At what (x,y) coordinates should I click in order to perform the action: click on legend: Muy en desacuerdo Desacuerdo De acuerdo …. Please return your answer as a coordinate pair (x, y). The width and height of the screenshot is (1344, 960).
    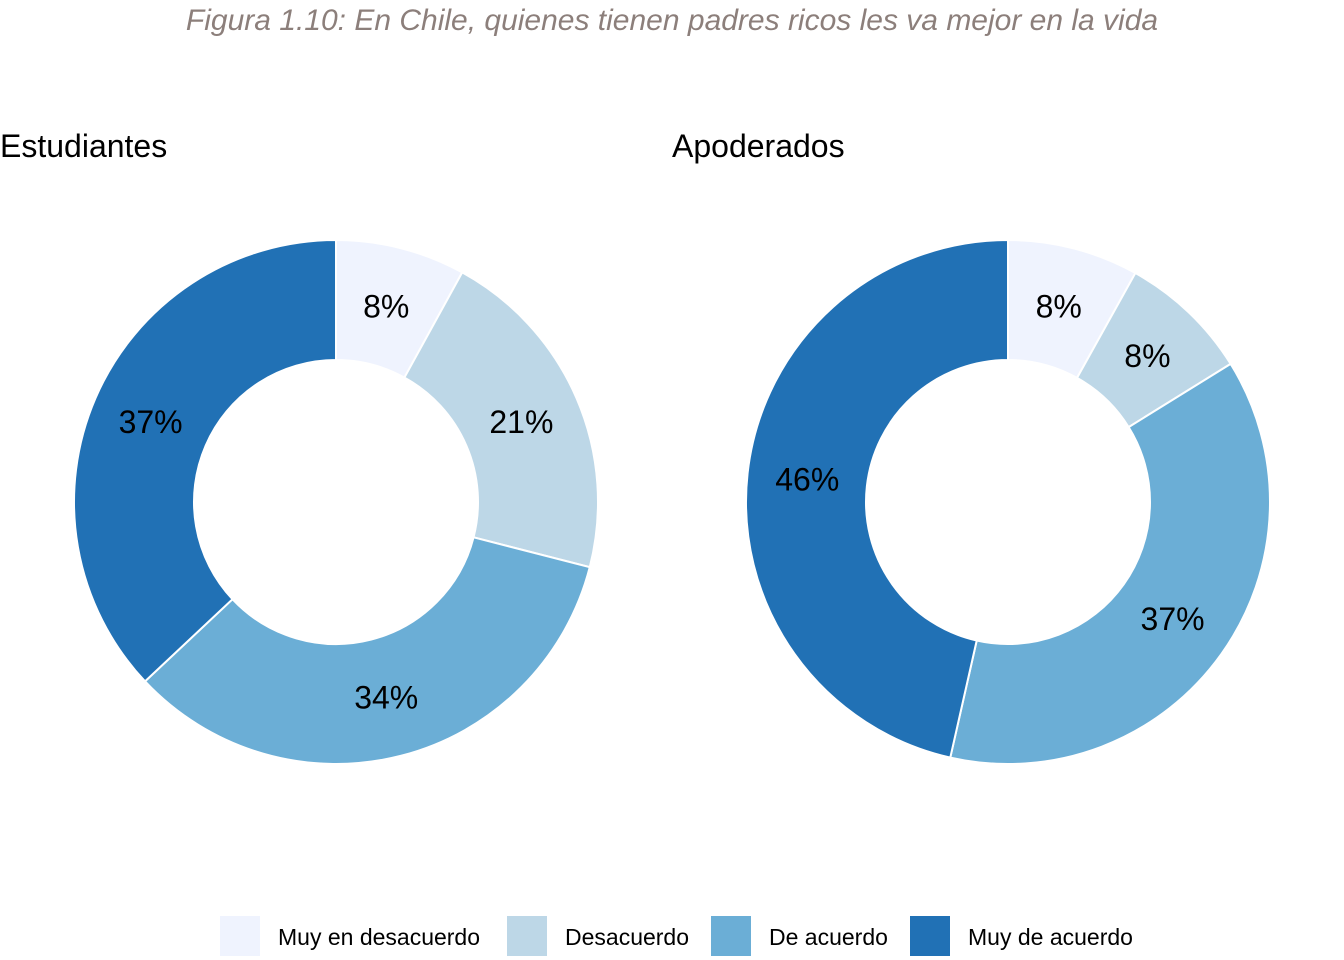
    Looking at the image, I should click on (672, 937).